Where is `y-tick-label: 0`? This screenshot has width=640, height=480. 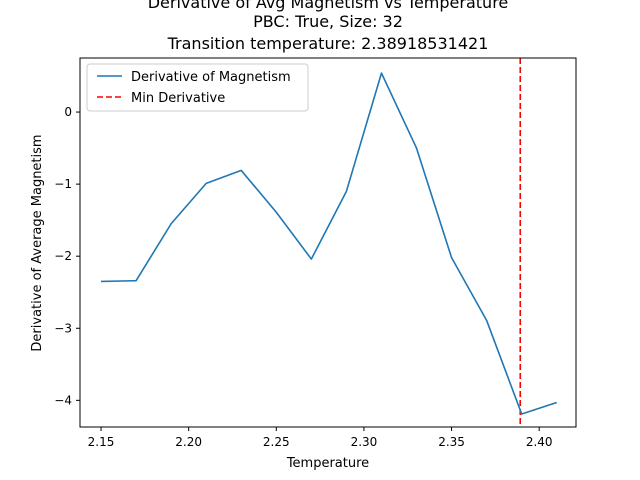
y-tick-label: 0 is located at coordinates (68, 112).